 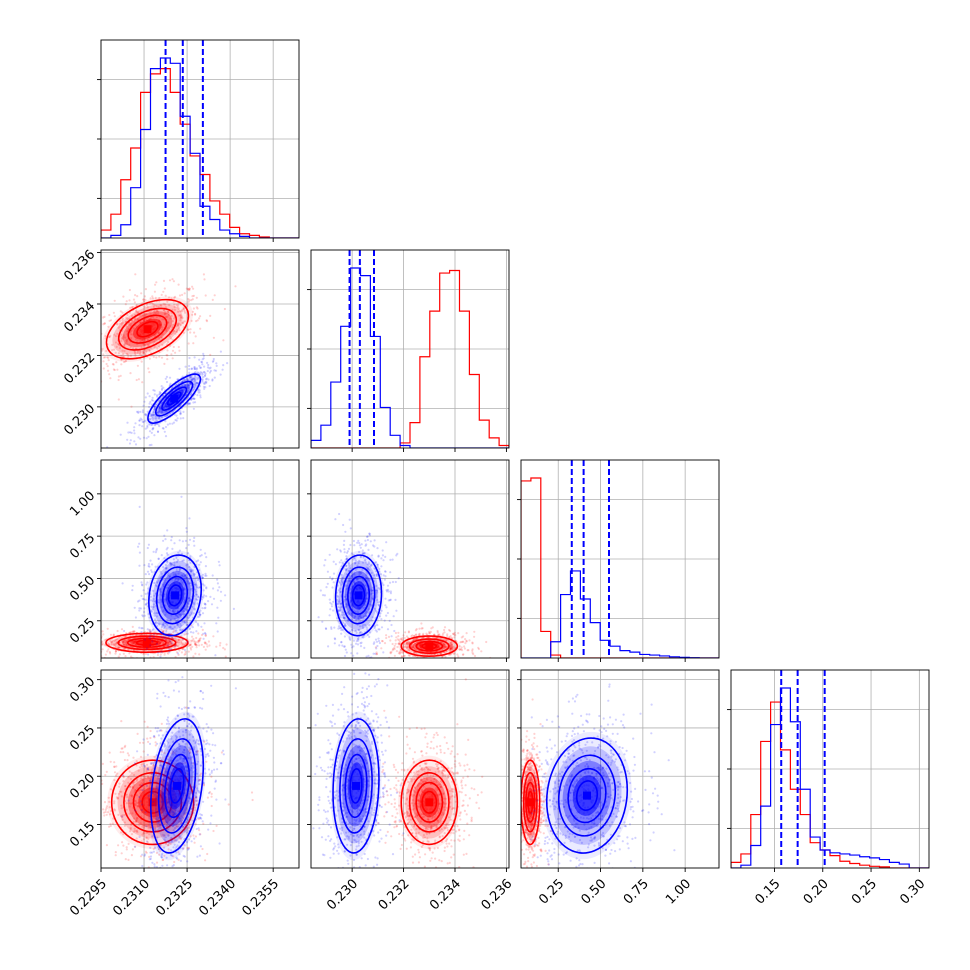 I want to click on contour-red, so click(x=147, y=329).